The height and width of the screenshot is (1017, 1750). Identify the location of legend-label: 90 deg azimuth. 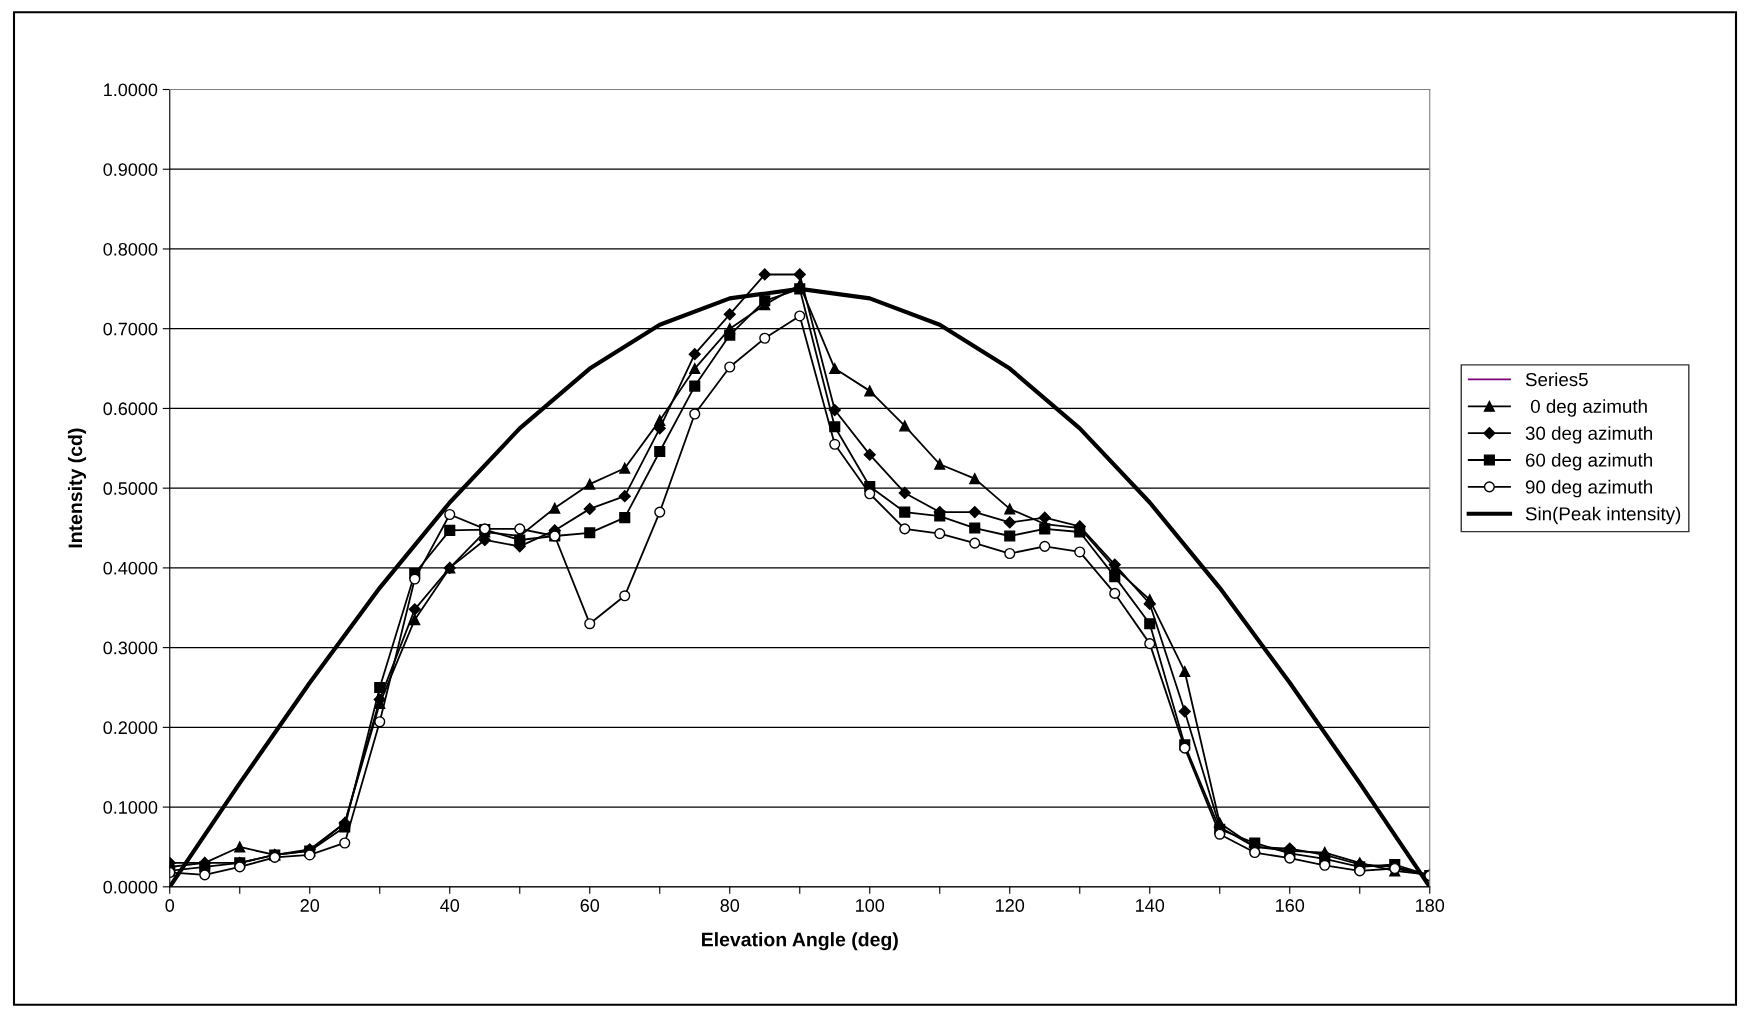
(1588, 488).